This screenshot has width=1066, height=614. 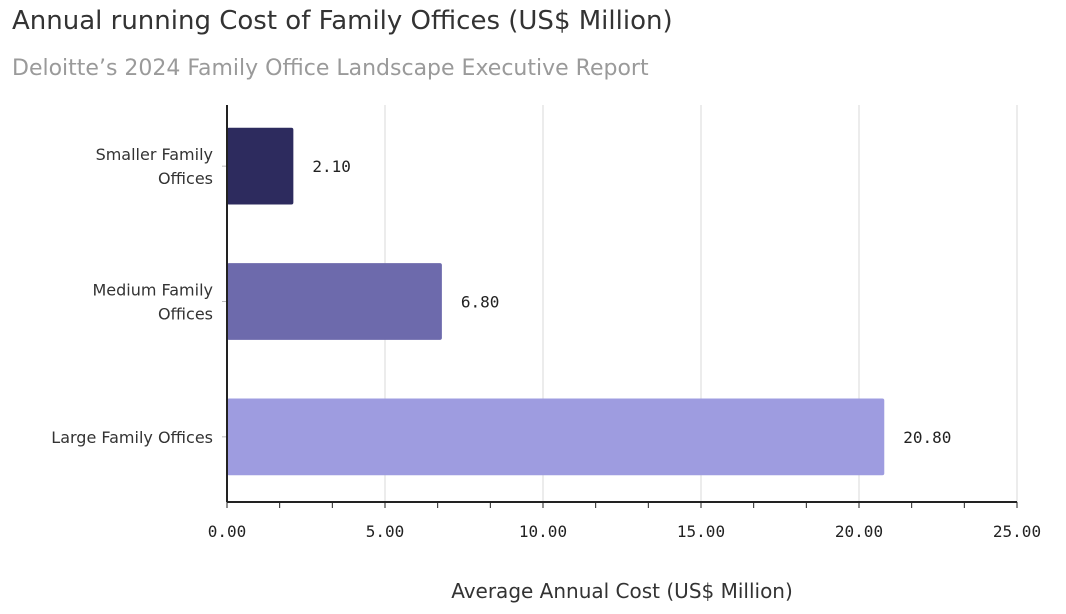 What do you see at coordinates (331, 166) in the screenshot?
I see `bar-value-label-0: 2.10` at bounding box center [331, 166].